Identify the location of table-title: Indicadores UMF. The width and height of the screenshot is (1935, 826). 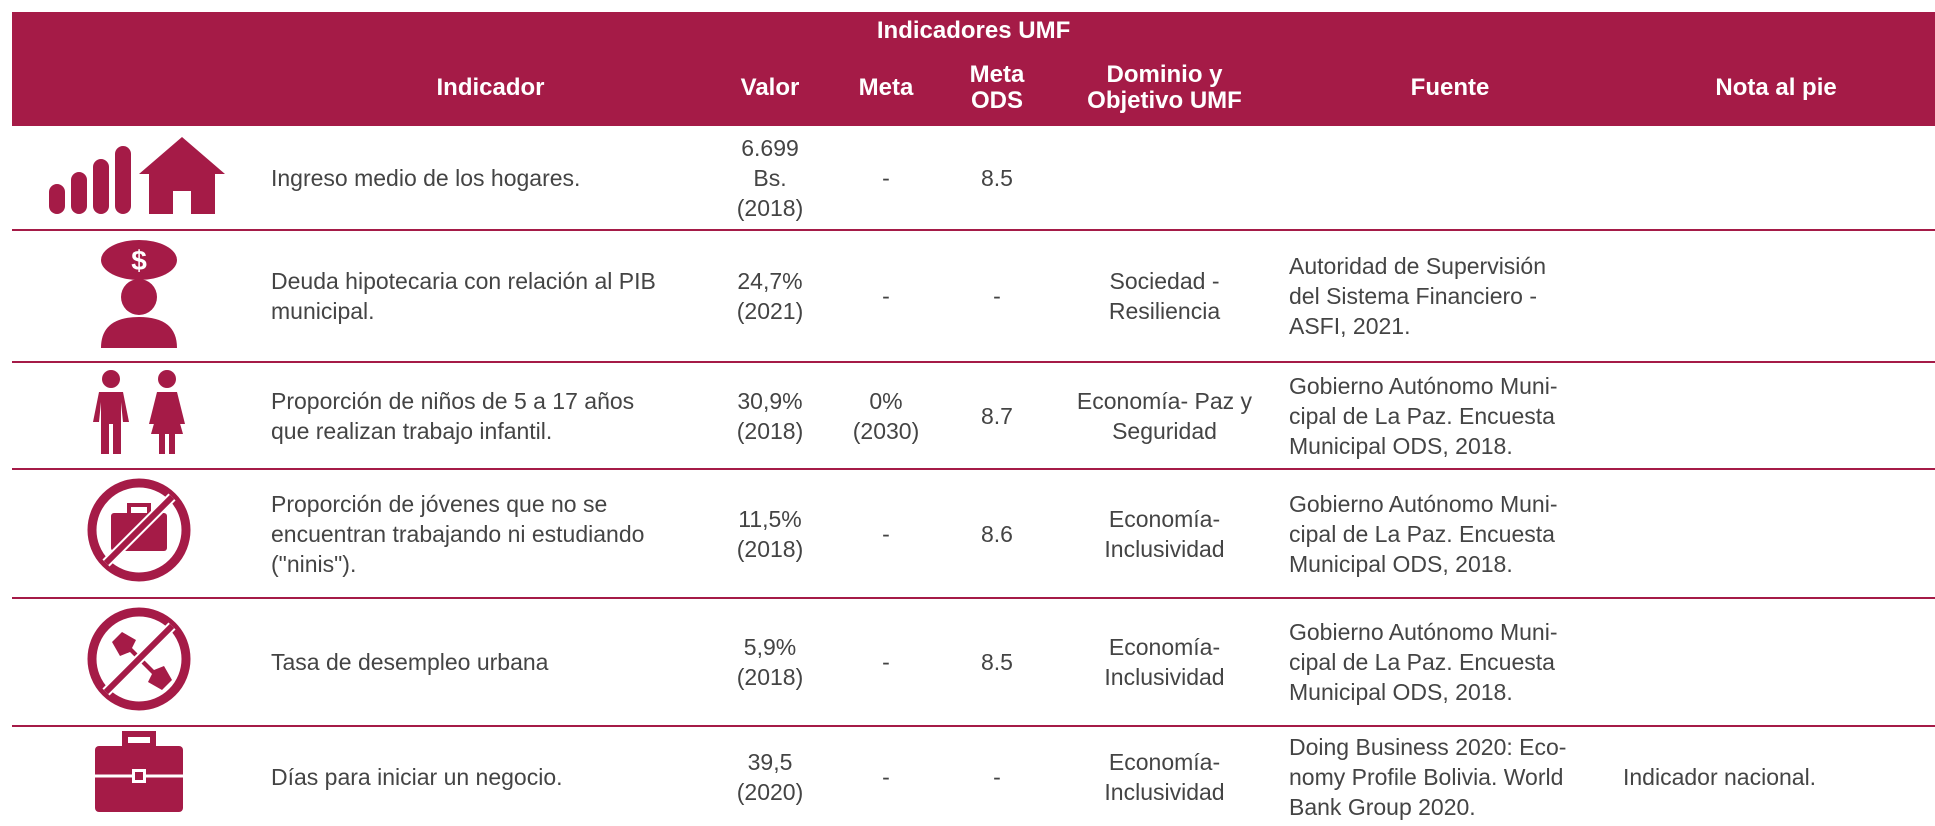
(973, 30).